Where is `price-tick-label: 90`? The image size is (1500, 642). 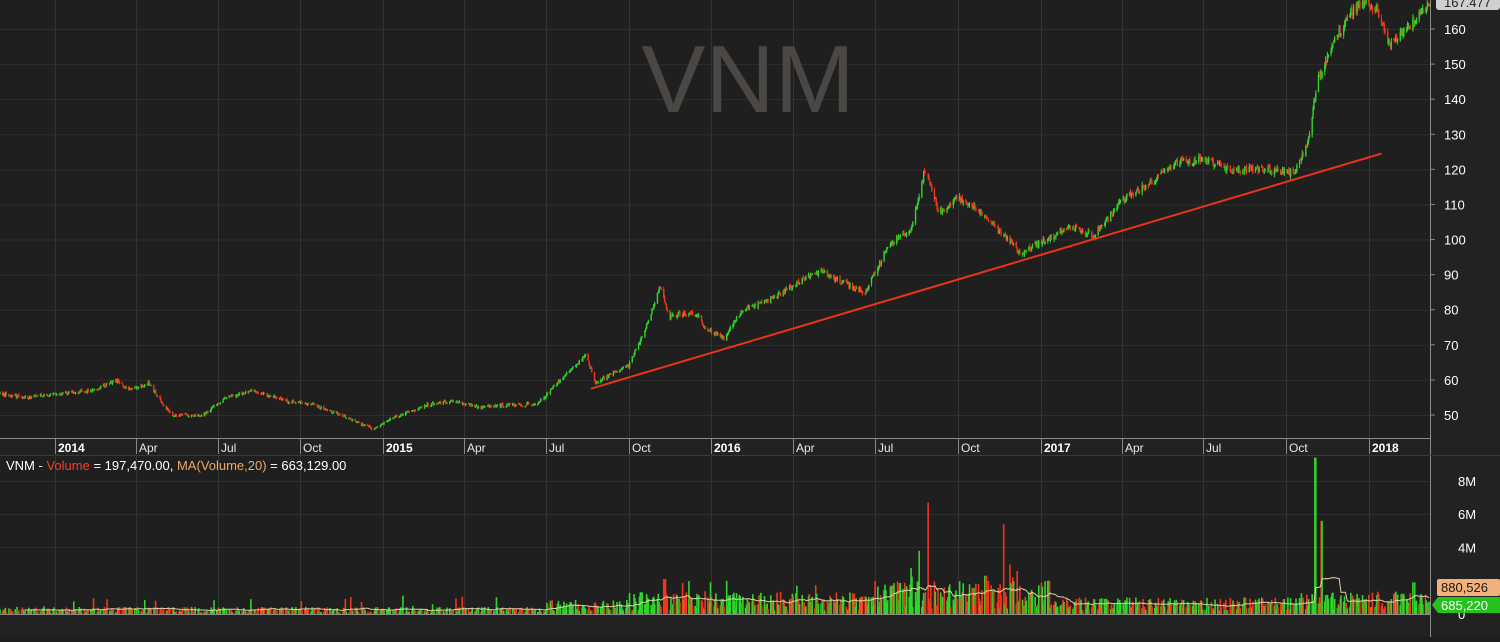 price-tick-label: 90 is located at coordinates (1451, 275).